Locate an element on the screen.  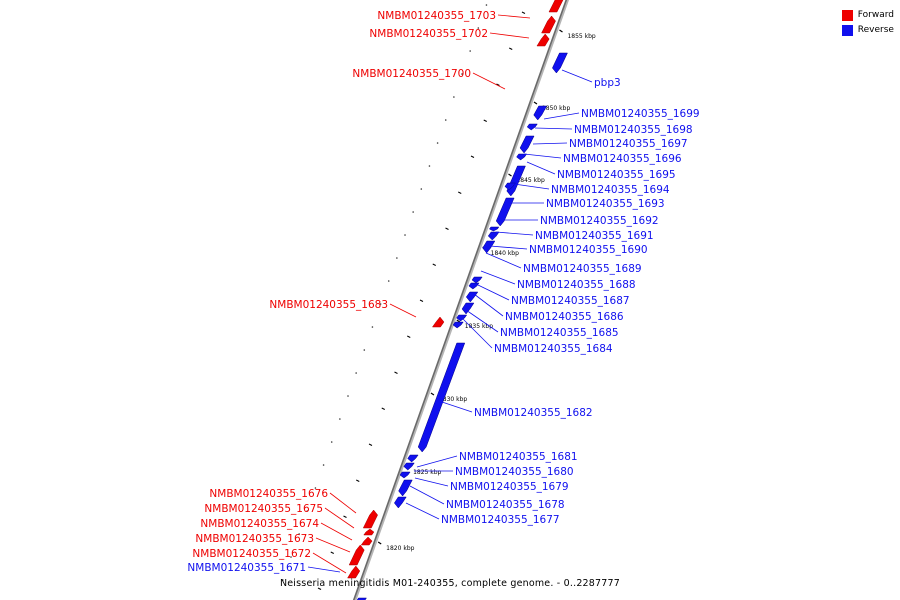
gene-label: NMBM01240355_1675 is located at coordinates (263, 509).